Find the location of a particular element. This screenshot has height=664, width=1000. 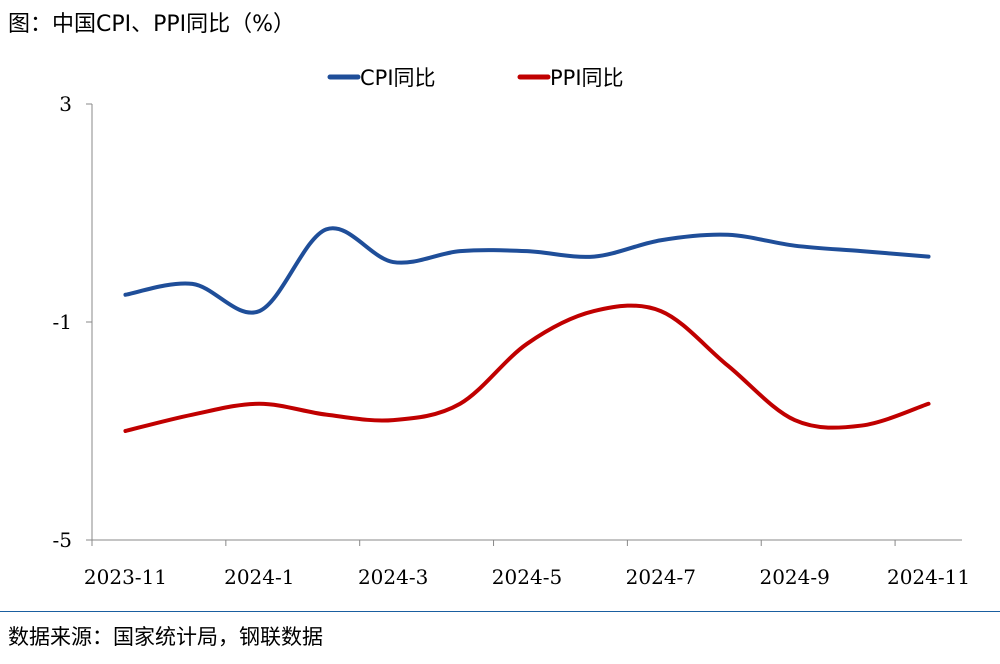

x-tick-label: 2024-1 is located at coordinates (259, 577).